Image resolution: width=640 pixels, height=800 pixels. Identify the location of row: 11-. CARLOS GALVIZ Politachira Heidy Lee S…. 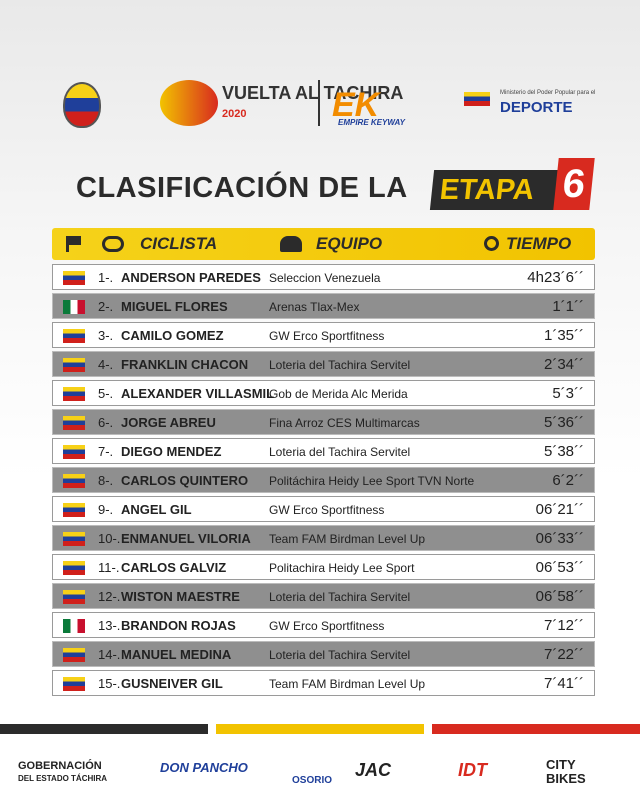
(323, 567).